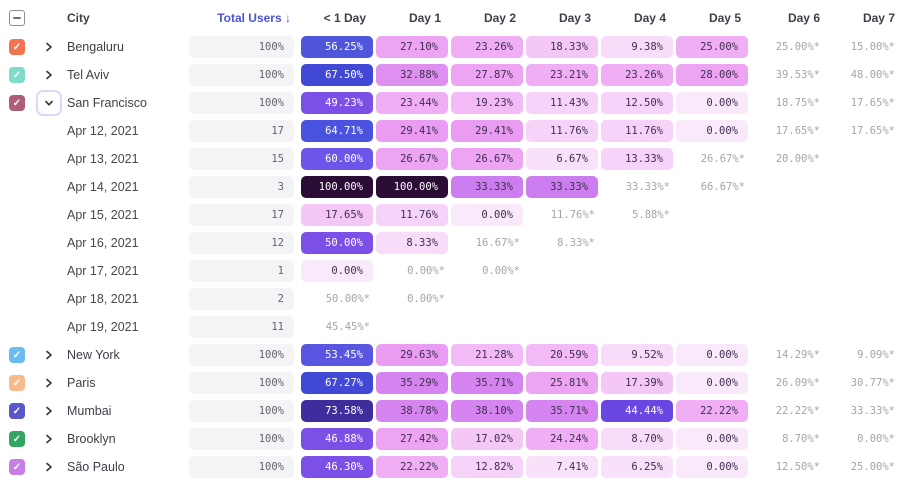 The image size is (920, 483). I want to click on retention-cell: 67.50%, so click(337, 75).